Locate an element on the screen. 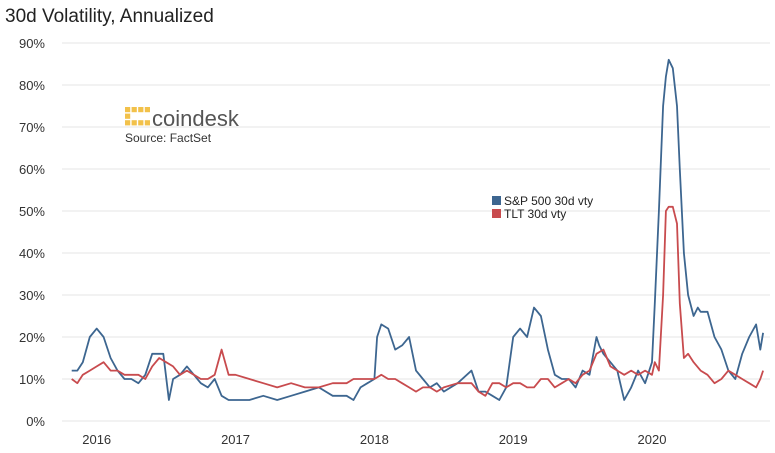 Image resolution: width=775 pixels, height=453 pixels. legend: S&P 500 30d vty TLT 30d vty is located at coordinates (542, 207).